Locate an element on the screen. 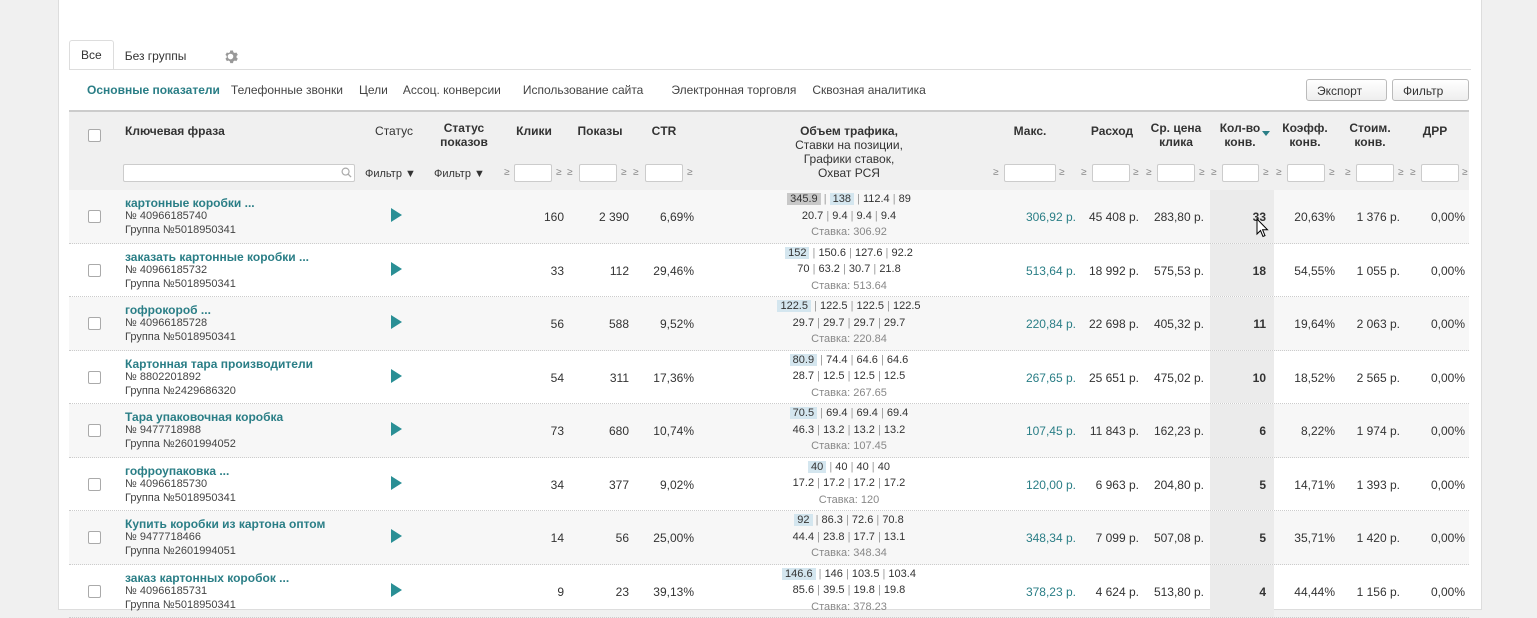 The image size is (1537, 618). keyword-id: № 9477718988 is located at coordinates (163, 430).